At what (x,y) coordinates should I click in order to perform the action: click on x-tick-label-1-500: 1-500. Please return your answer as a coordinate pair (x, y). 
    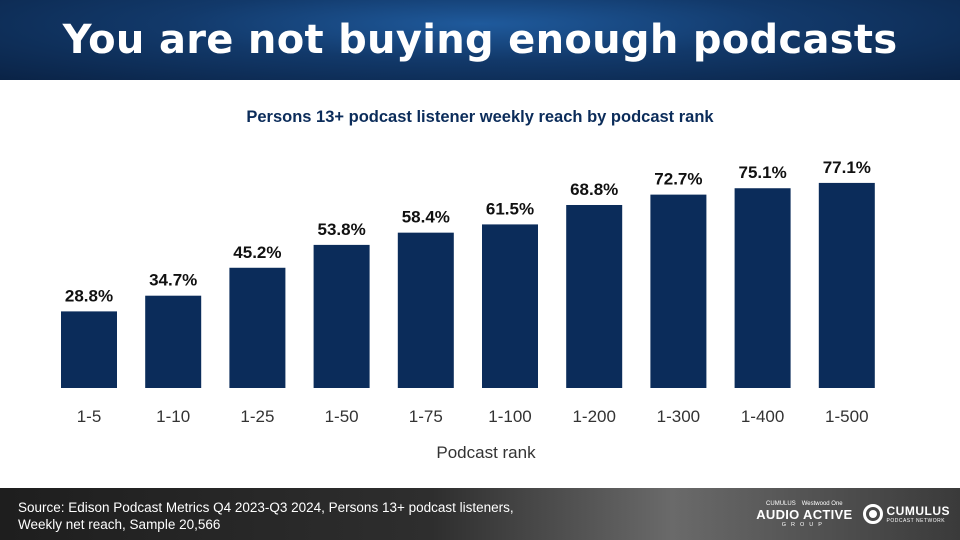
    Looking at the image, I should click on (846, 416).